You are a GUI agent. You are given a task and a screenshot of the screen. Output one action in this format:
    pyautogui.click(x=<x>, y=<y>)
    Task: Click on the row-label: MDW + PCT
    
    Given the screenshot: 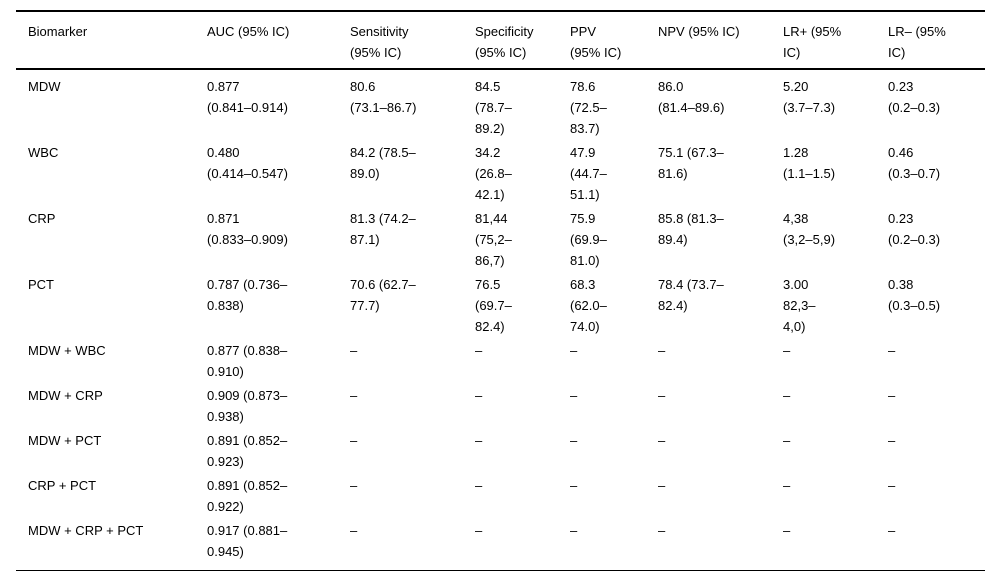 What is the action you would take?
    pyautogui.click(x=65, y=440)
    